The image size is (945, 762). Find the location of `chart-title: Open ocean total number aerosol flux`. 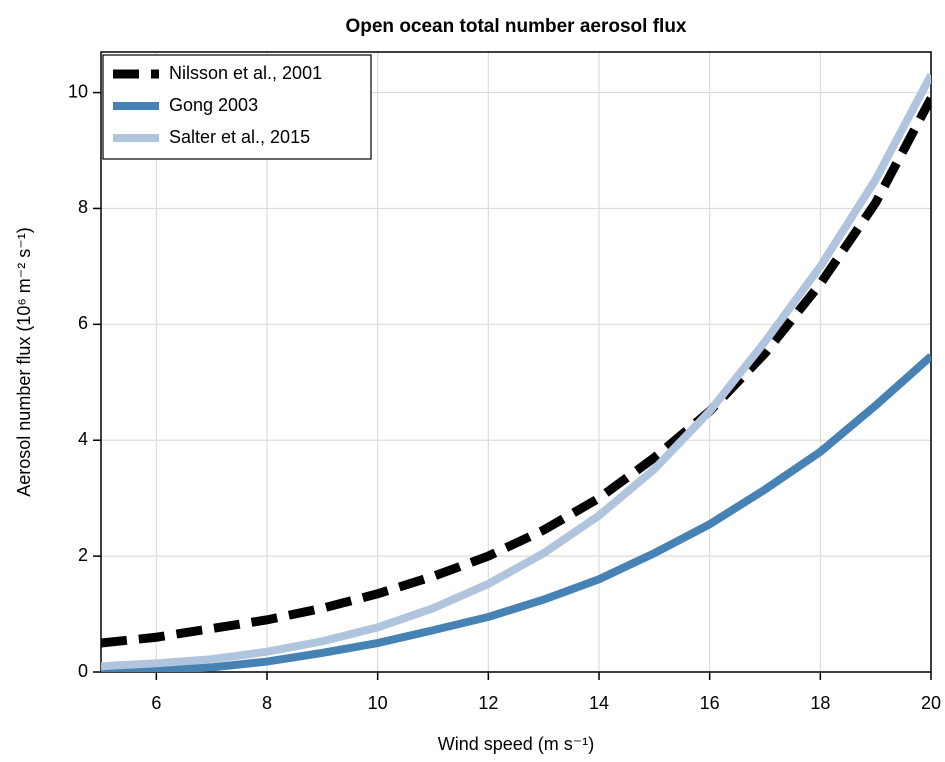

chart-title: Open ocean total number aerosol flux is located at coordinates (515, 26).